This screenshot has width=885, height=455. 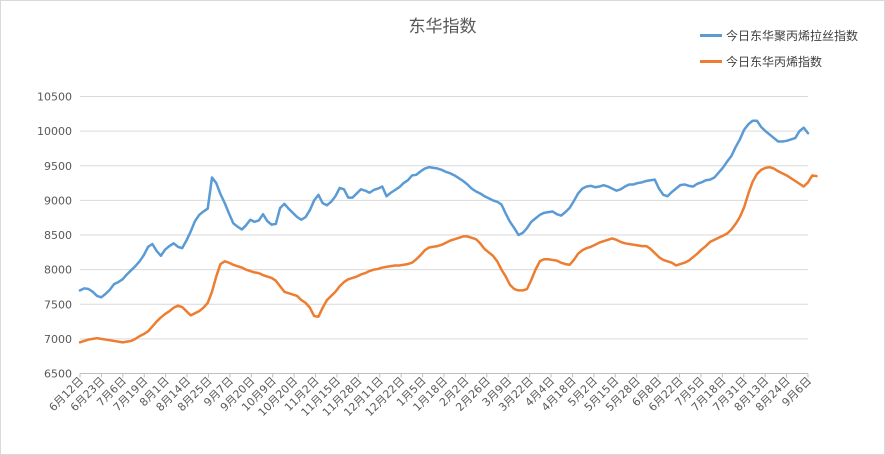 What do you see at coordinates (442, 27) in the screenshot?
I see `chart-title: 东华指数` at bounding box center [442, 27].